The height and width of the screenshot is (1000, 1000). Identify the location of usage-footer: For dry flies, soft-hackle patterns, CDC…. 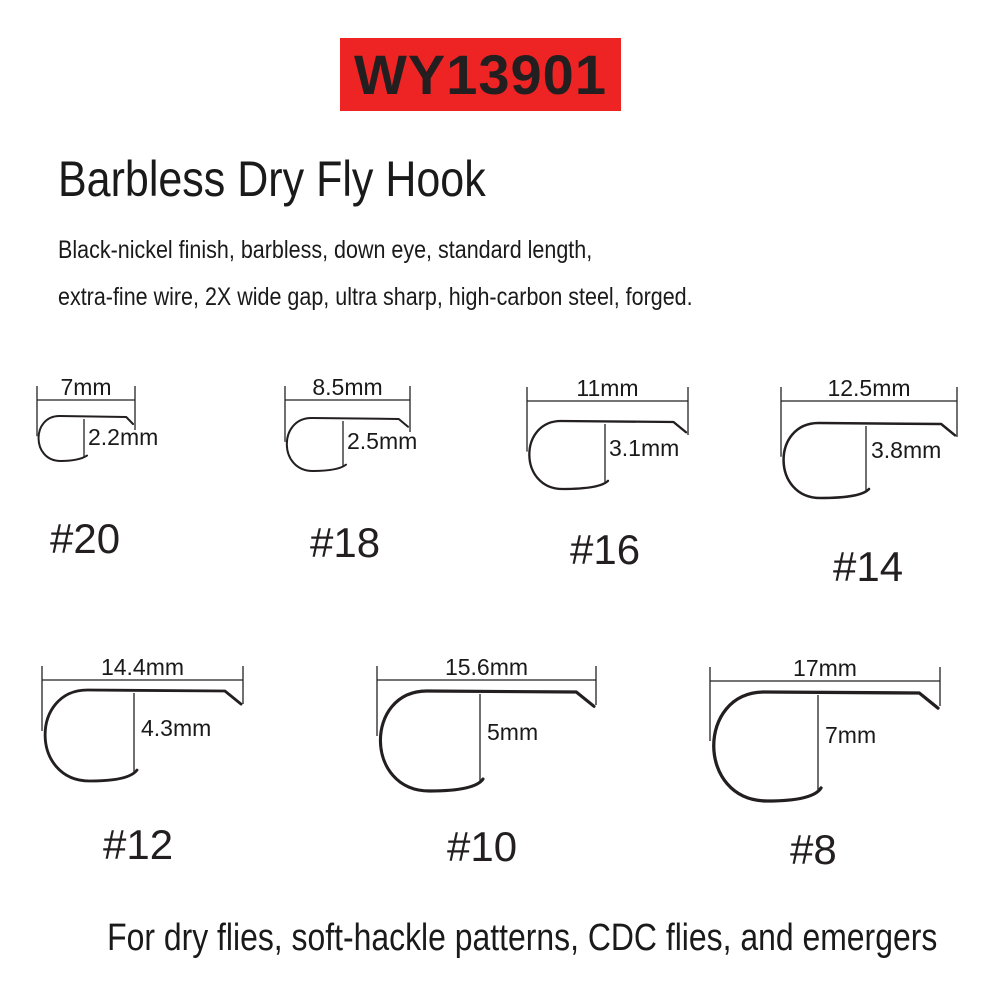
(522, 938).